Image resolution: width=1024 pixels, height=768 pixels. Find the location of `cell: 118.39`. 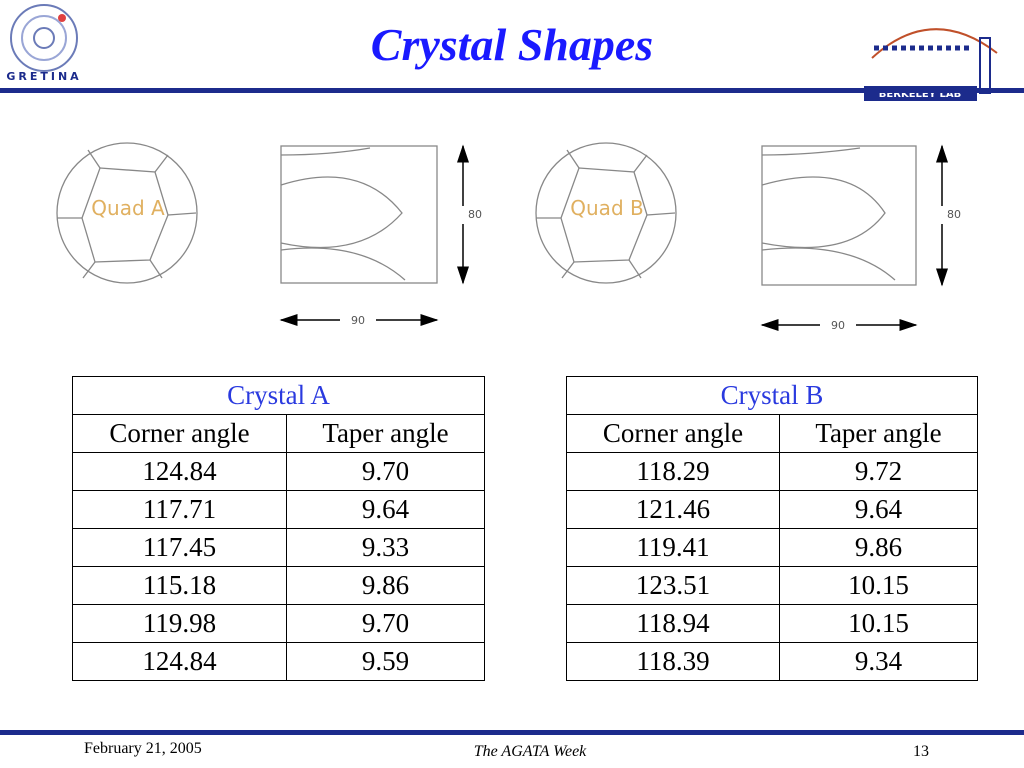

cell: 118.39 is located at coordinates (673, 661).